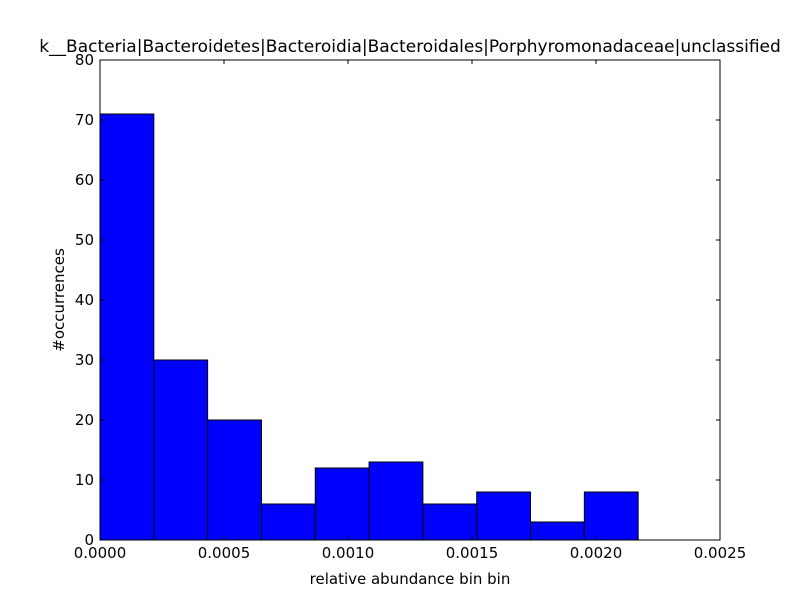 The width and height of the screenshot is (800, 604). I want to click on x-tick-label: 0.0005, so click(224, 553).